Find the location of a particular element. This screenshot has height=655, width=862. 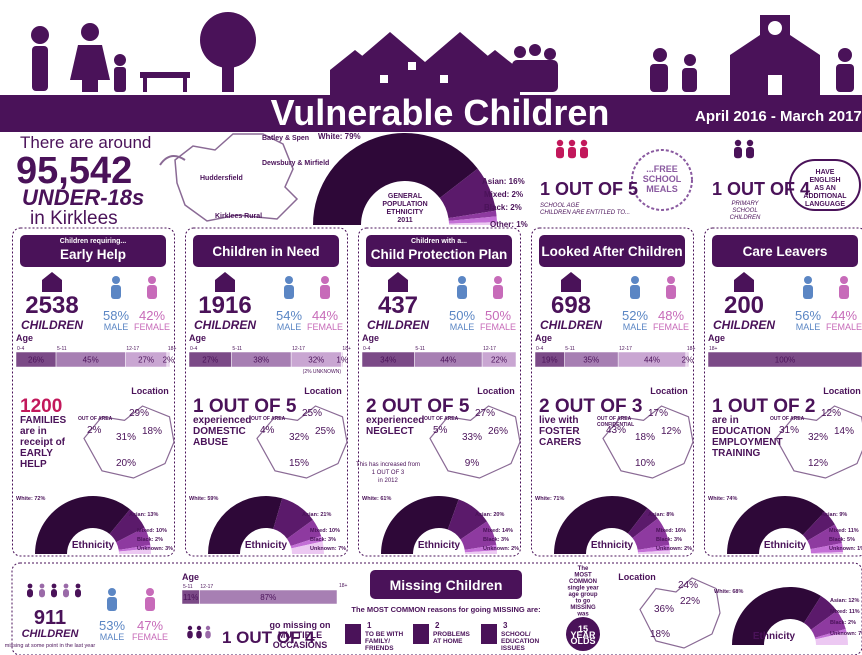

reason-text: FRIENDS is located at coordinates (379, 648).